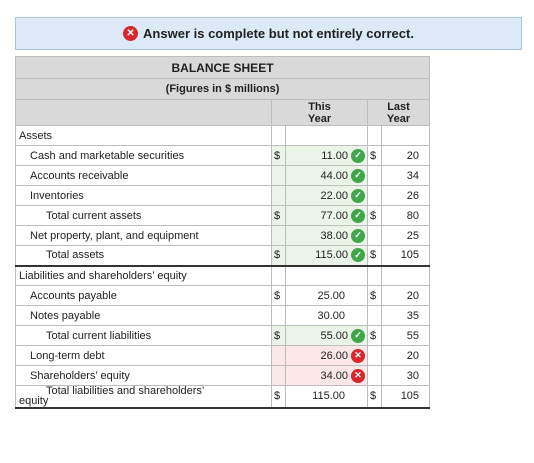 Image resolution: width=534 pixels, height=463 pixels. I want to click on table-row: Liabilities and shareholders’ equity, so click(223, 275).